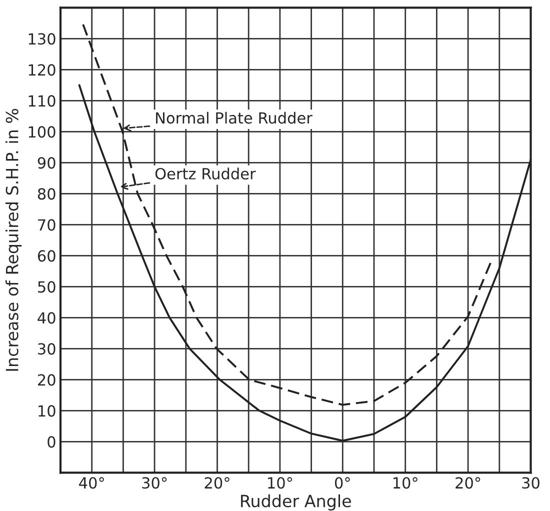  What do you see at coordinates (47, 318) in the screenshot?
I see `y-tick-label: 40` at bounding box center [47, 318].